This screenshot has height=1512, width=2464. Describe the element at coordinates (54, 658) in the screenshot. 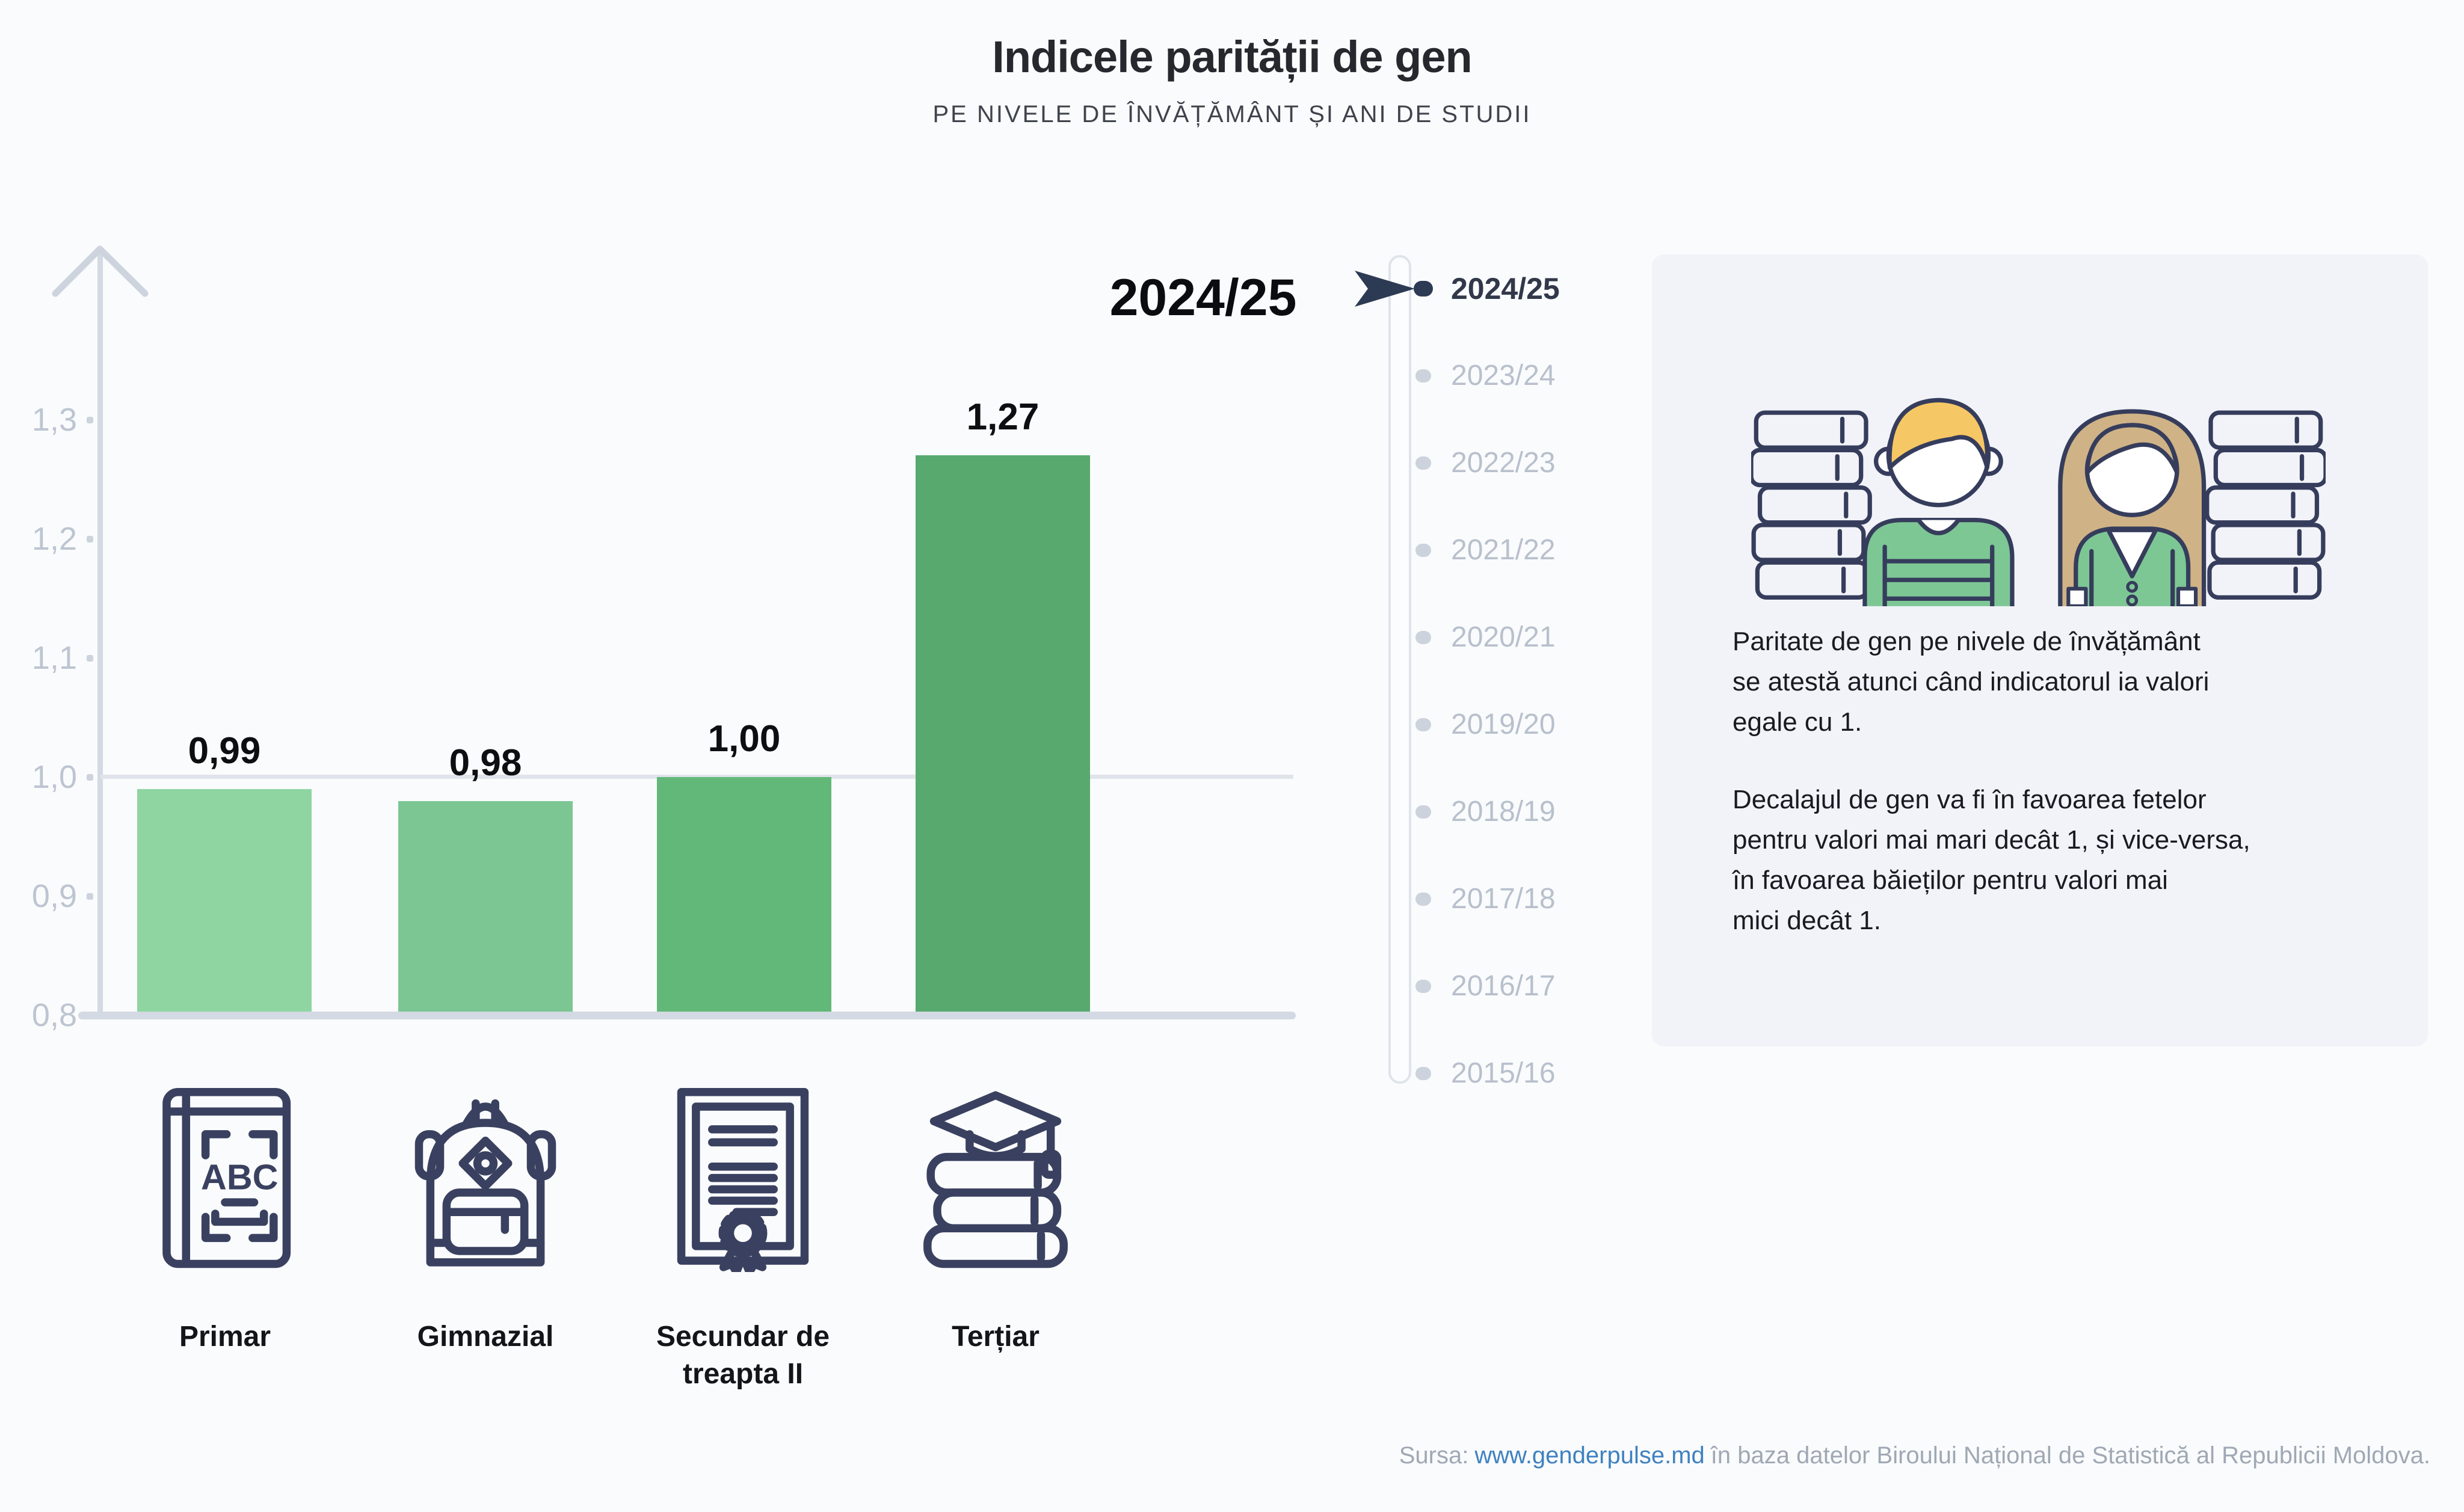

I see `y-tick-label: 1,1` at that location.